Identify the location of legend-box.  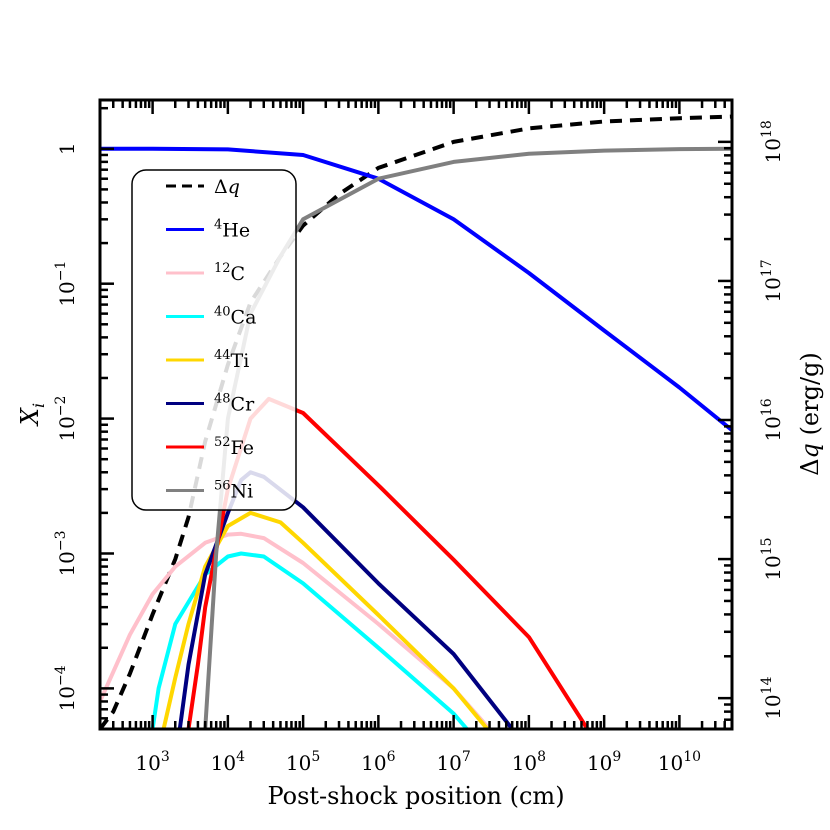
(214, 340).